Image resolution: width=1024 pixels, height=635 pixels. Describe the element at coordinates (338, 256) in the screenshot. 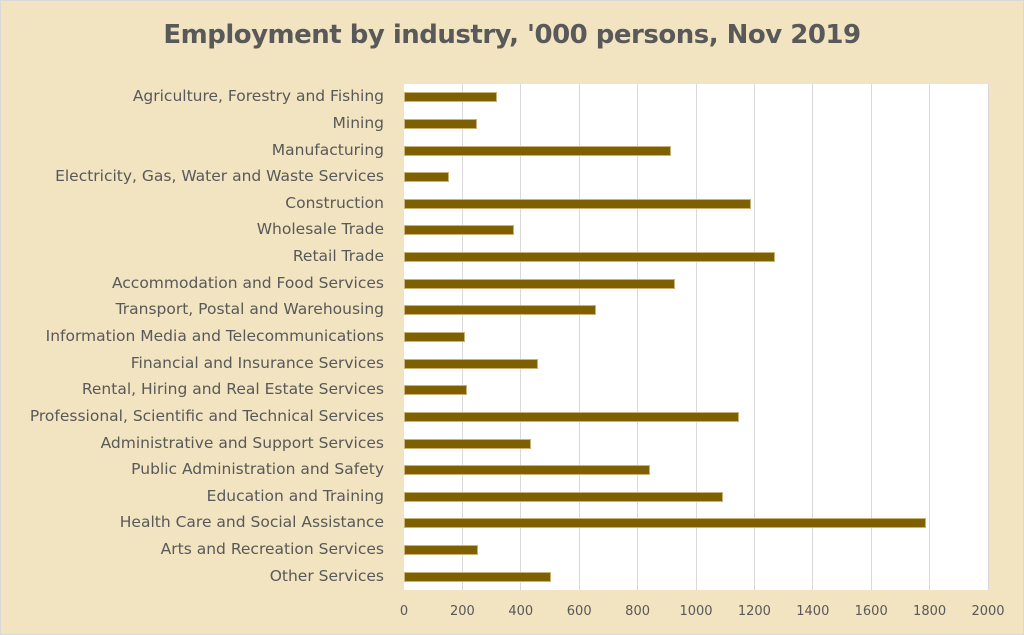

I see `category-label: Retail Trade` at that location.